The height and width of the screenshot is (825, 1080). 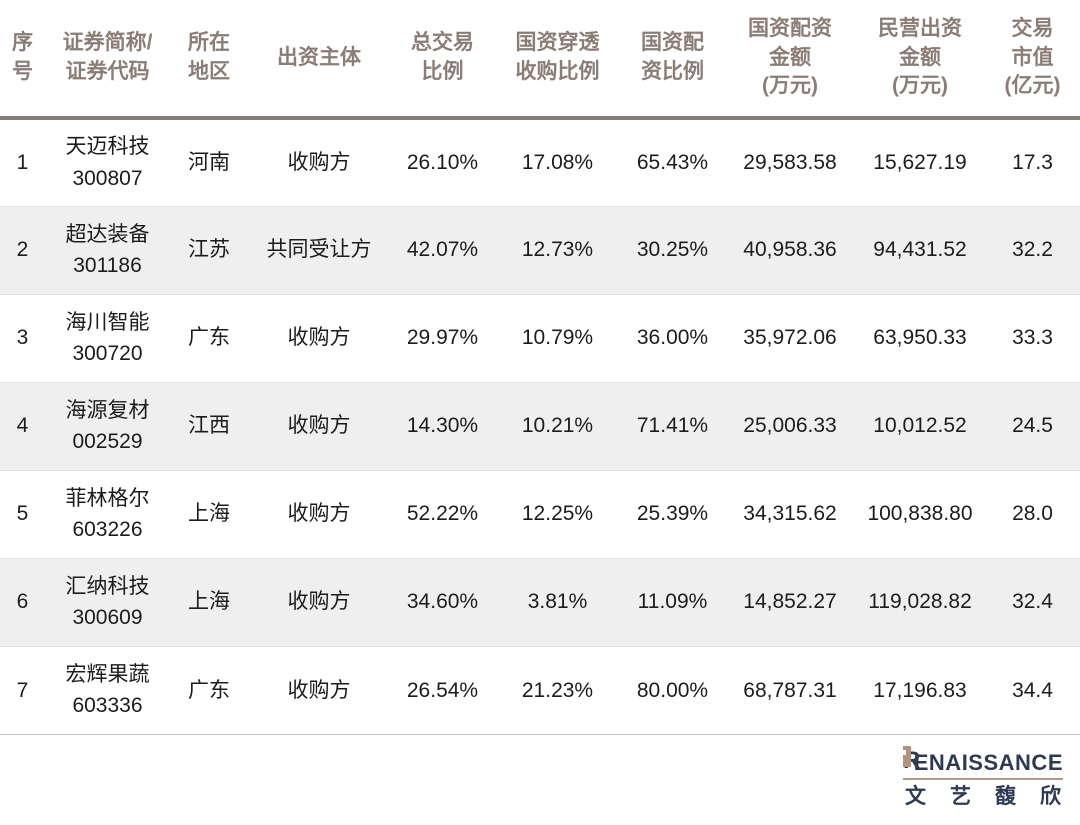 I want to click on logo-stem-block, so click(x=907, y=756).